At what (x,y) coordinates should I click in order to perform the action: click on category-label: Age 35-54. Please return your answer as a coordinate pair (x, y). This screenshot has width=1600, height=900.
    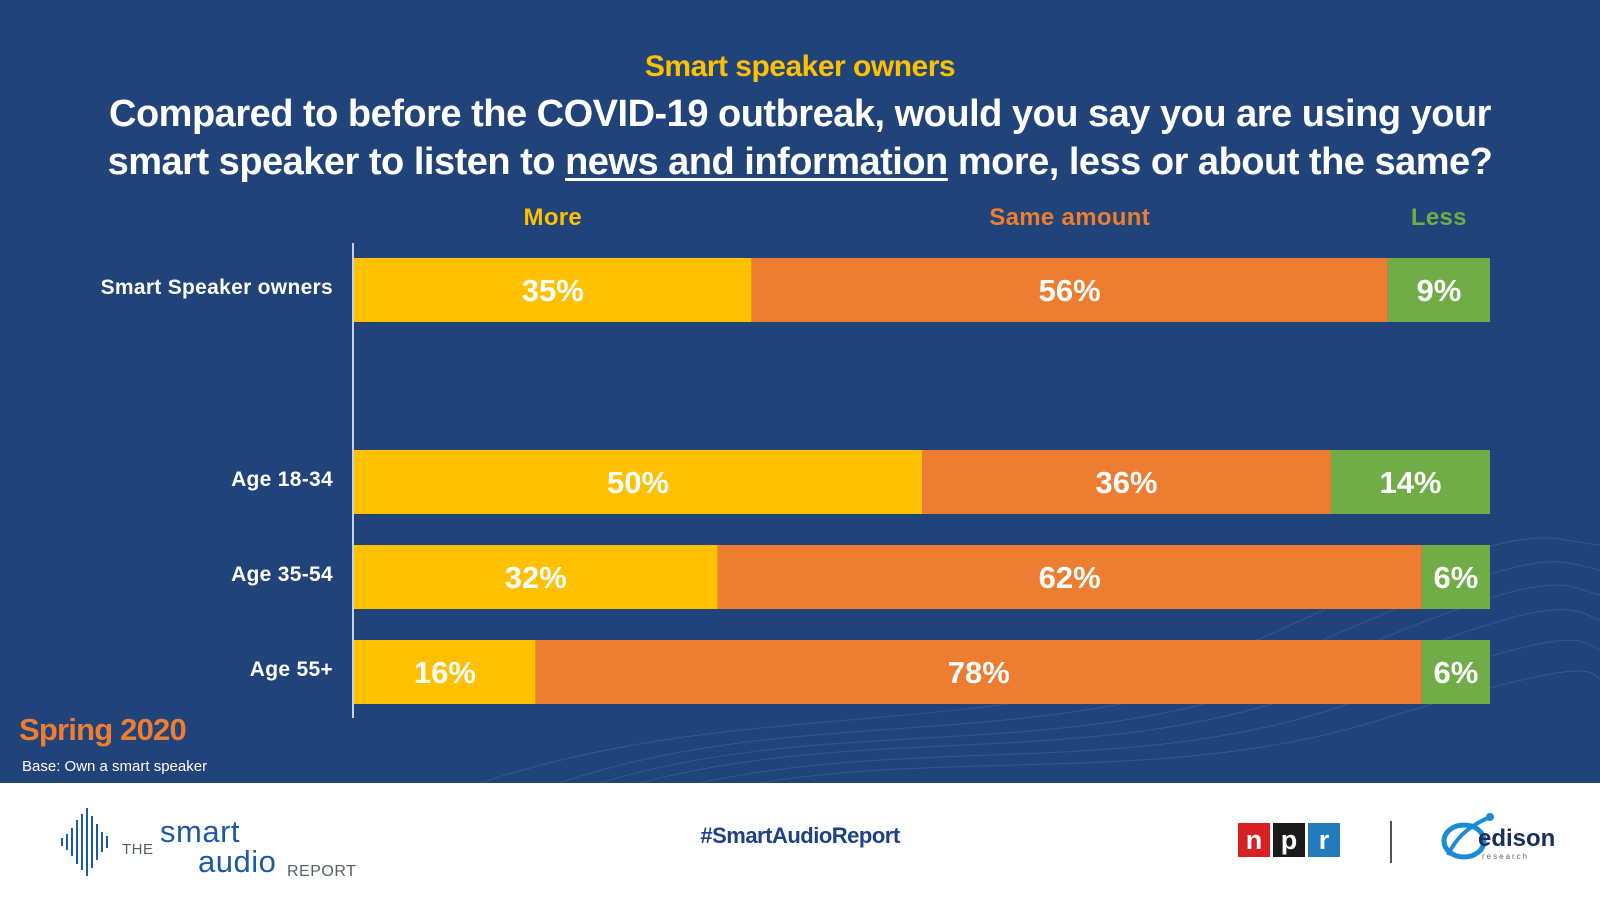
    Looking at the image, I should click on (282, 574).